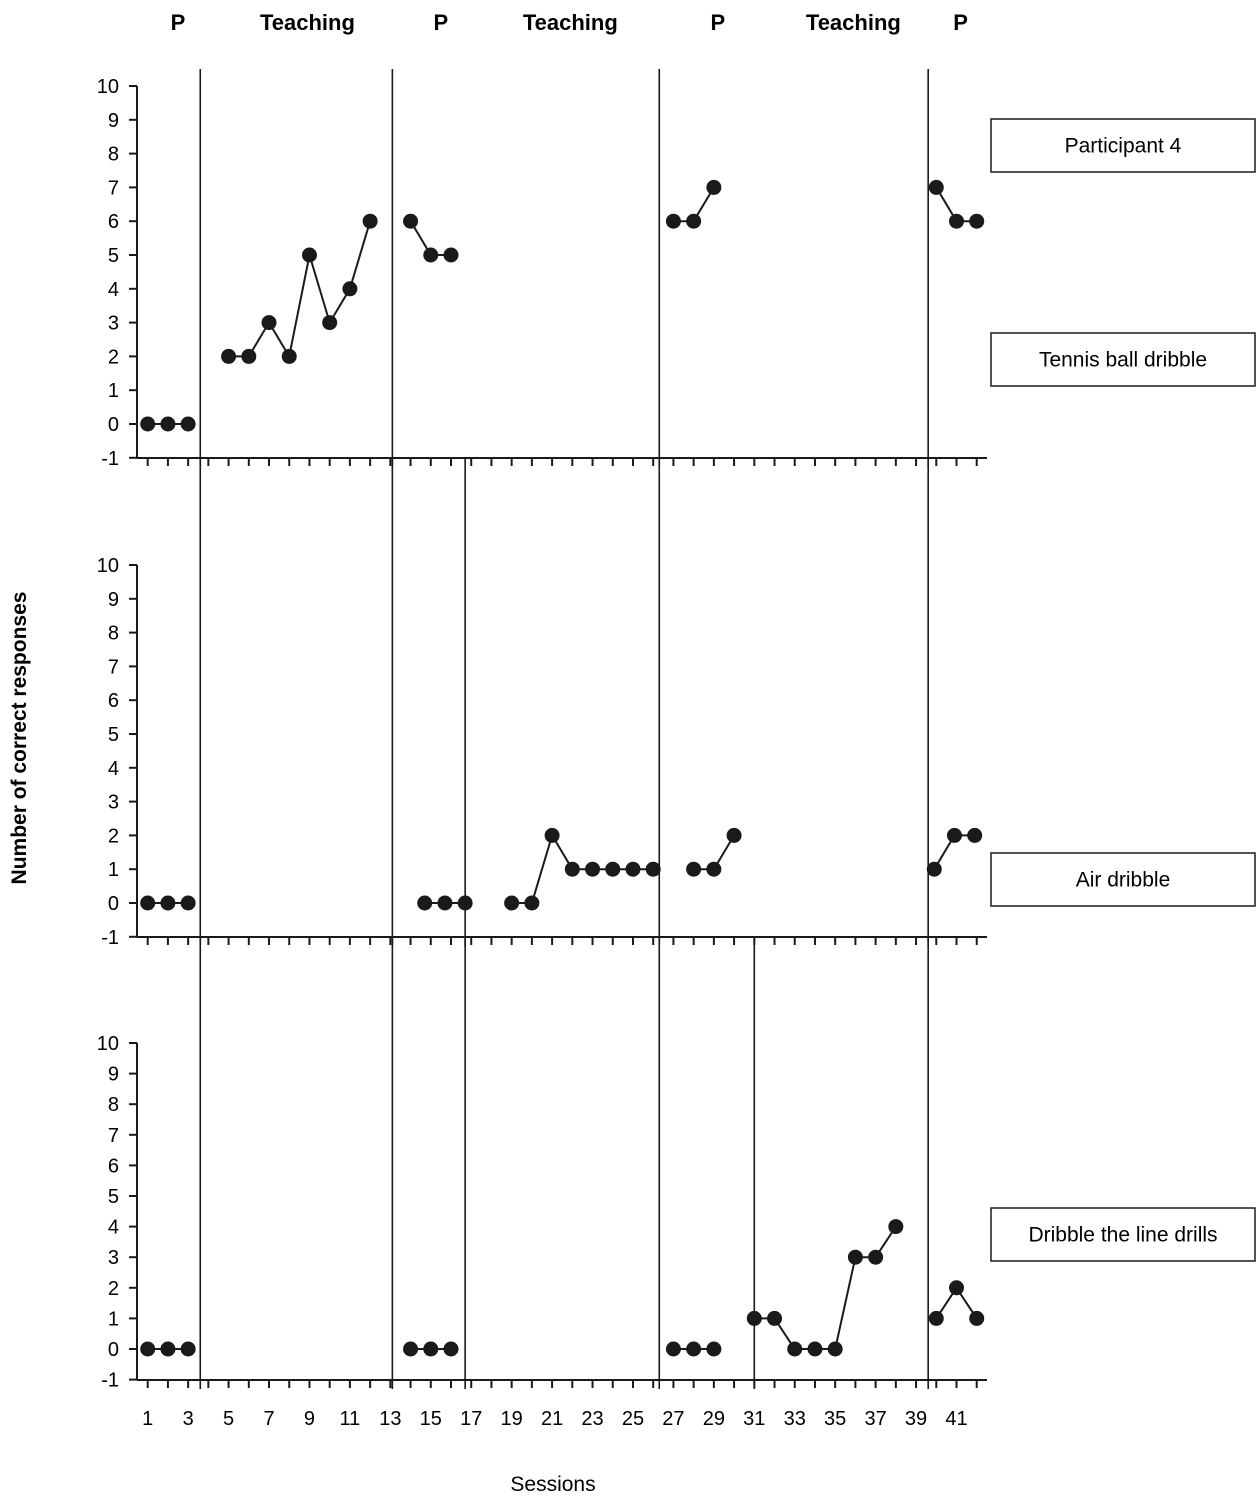  Describe the element at coordinates (916, 1419) in the screenshot. I see `x-tick-label: 39` at that location.